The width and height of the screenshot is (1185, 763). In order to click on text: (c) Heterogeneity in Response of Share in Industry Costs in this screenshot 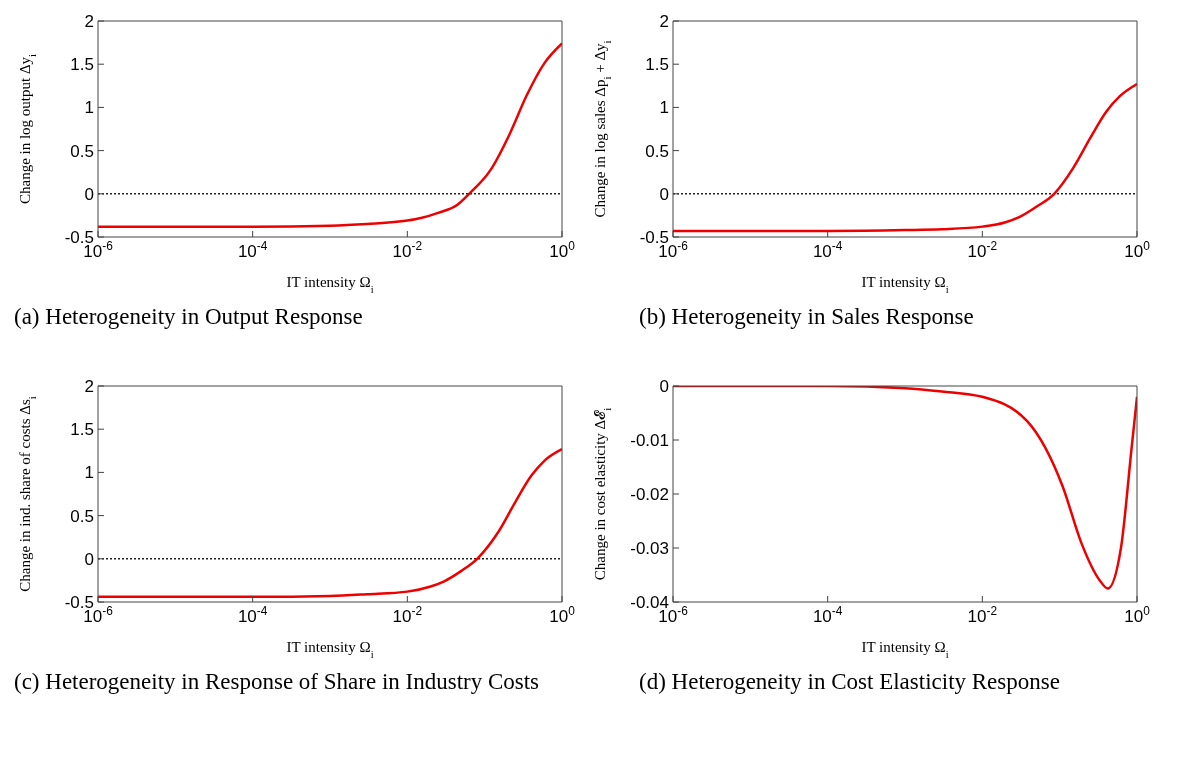, I will do `click(277, 682)`.